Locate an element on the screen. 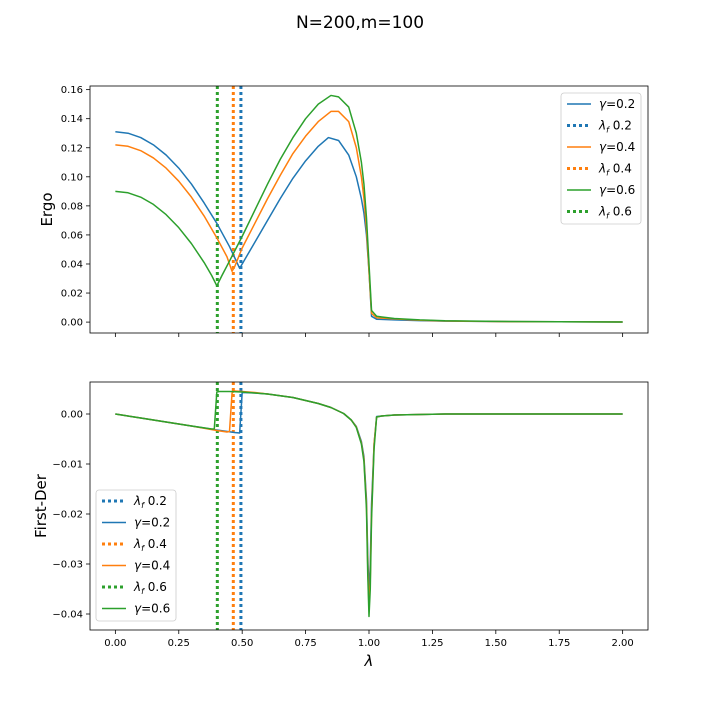 Image resolution: width=720 pixels, height=720 pixels. firstder-legend-label: γ=0.6 is located at coordinates (152, 609).